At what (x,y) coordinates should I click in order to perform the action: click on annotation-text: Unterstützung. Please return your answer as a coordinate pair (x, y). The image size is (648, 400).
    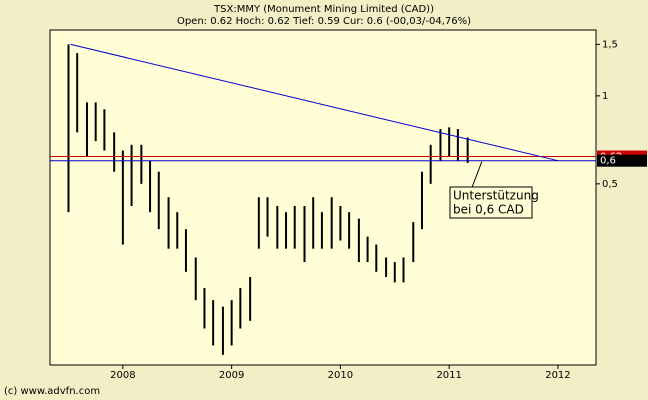
    Looking at the image, I should click on (496, 196).